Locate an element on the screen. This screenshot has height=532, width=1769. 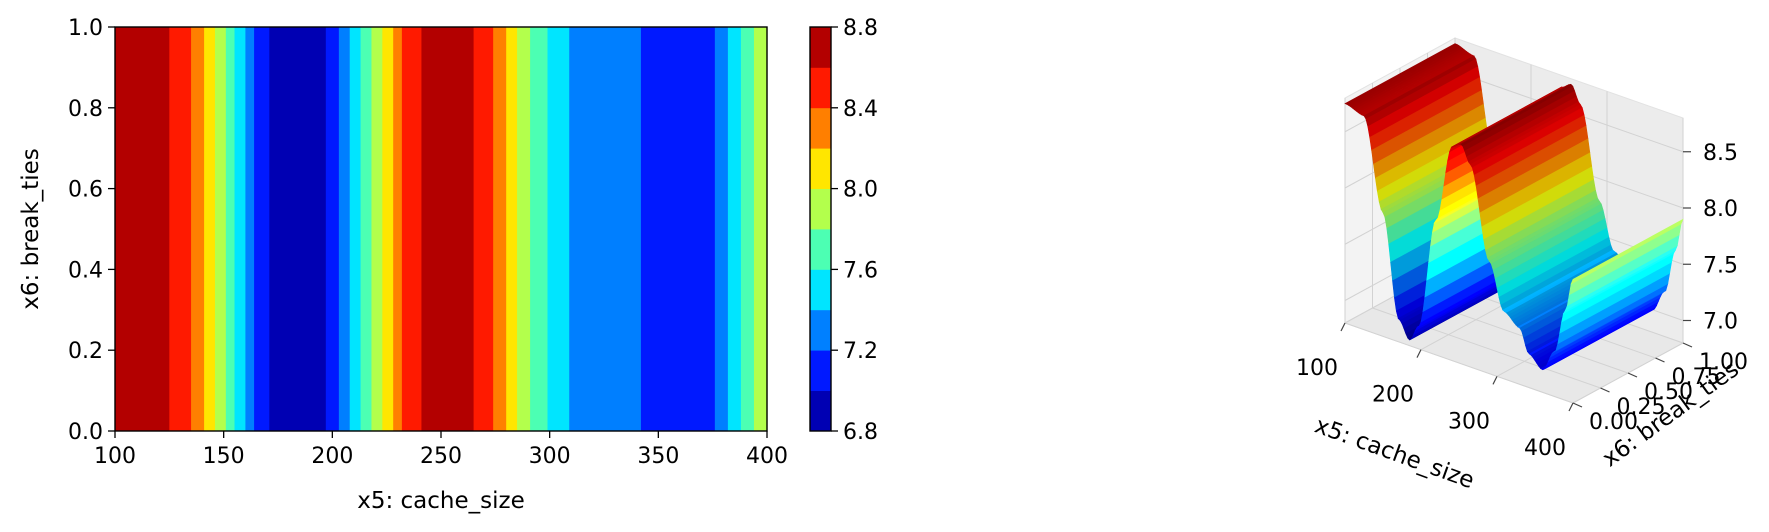
axis3d-tick-label: 0.00 is located at coordinates (1613, 422).